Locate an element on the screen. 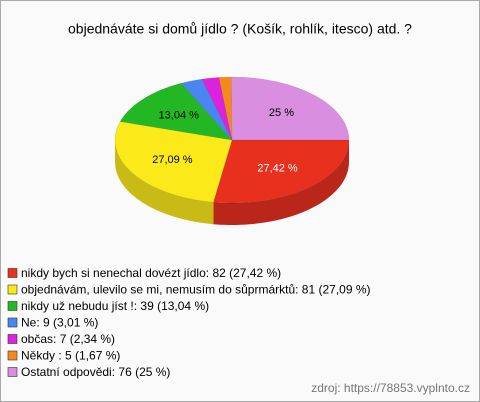 The image size is (480, 402). source: zdroj: https://78853.vyplnto.cz is located at coordinates (390, 388).